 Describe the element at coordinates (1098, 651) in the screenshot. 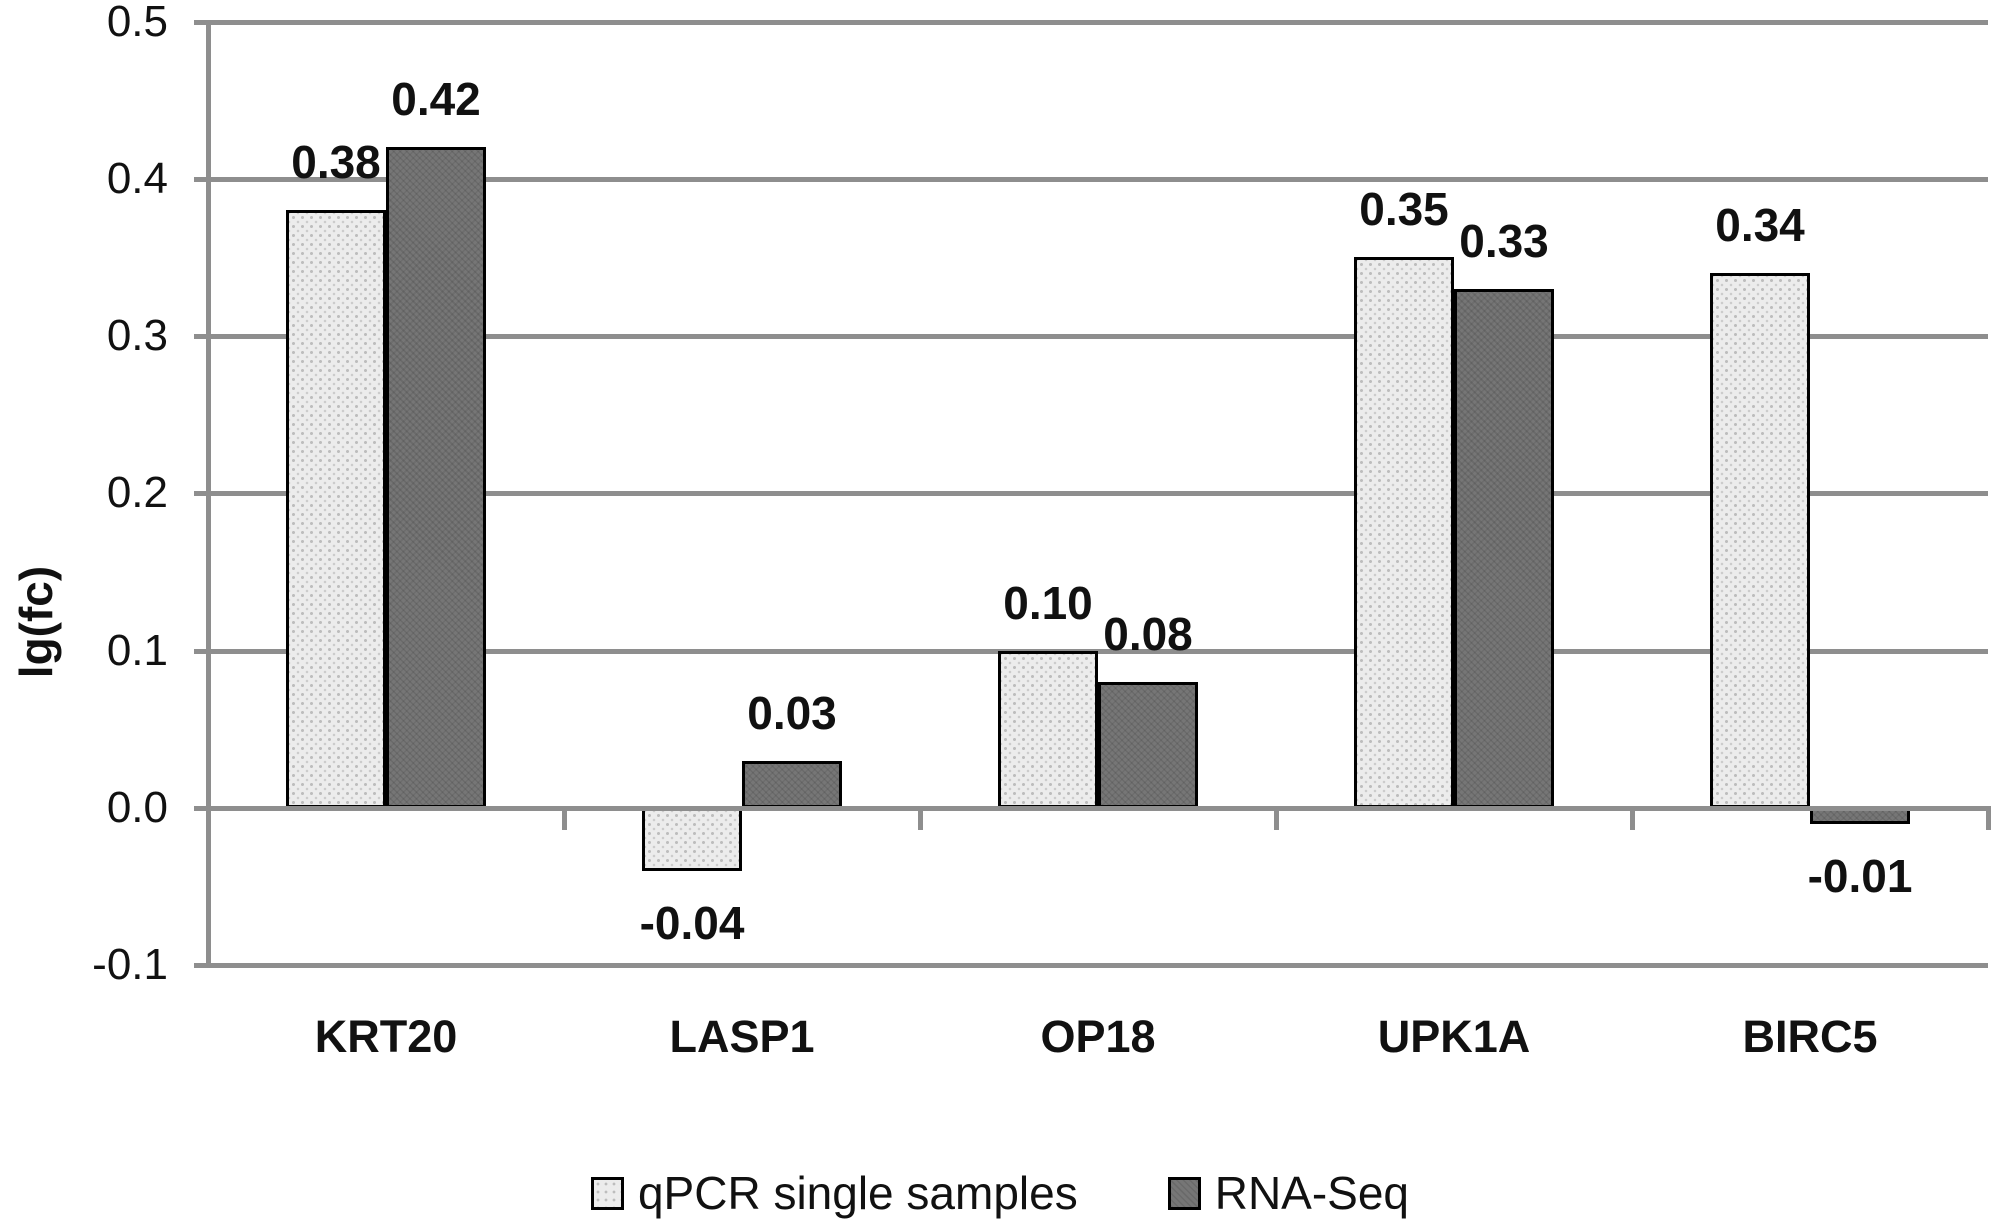

I see `gridline-0.1` at that location.